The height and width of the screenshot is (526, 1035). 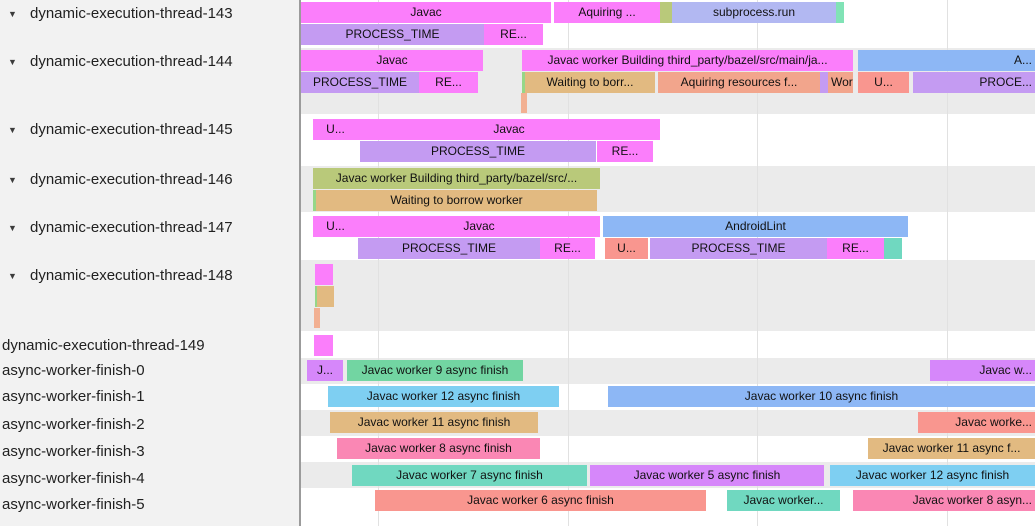 I want to click on panel-separator, so click(x=300, y=263).